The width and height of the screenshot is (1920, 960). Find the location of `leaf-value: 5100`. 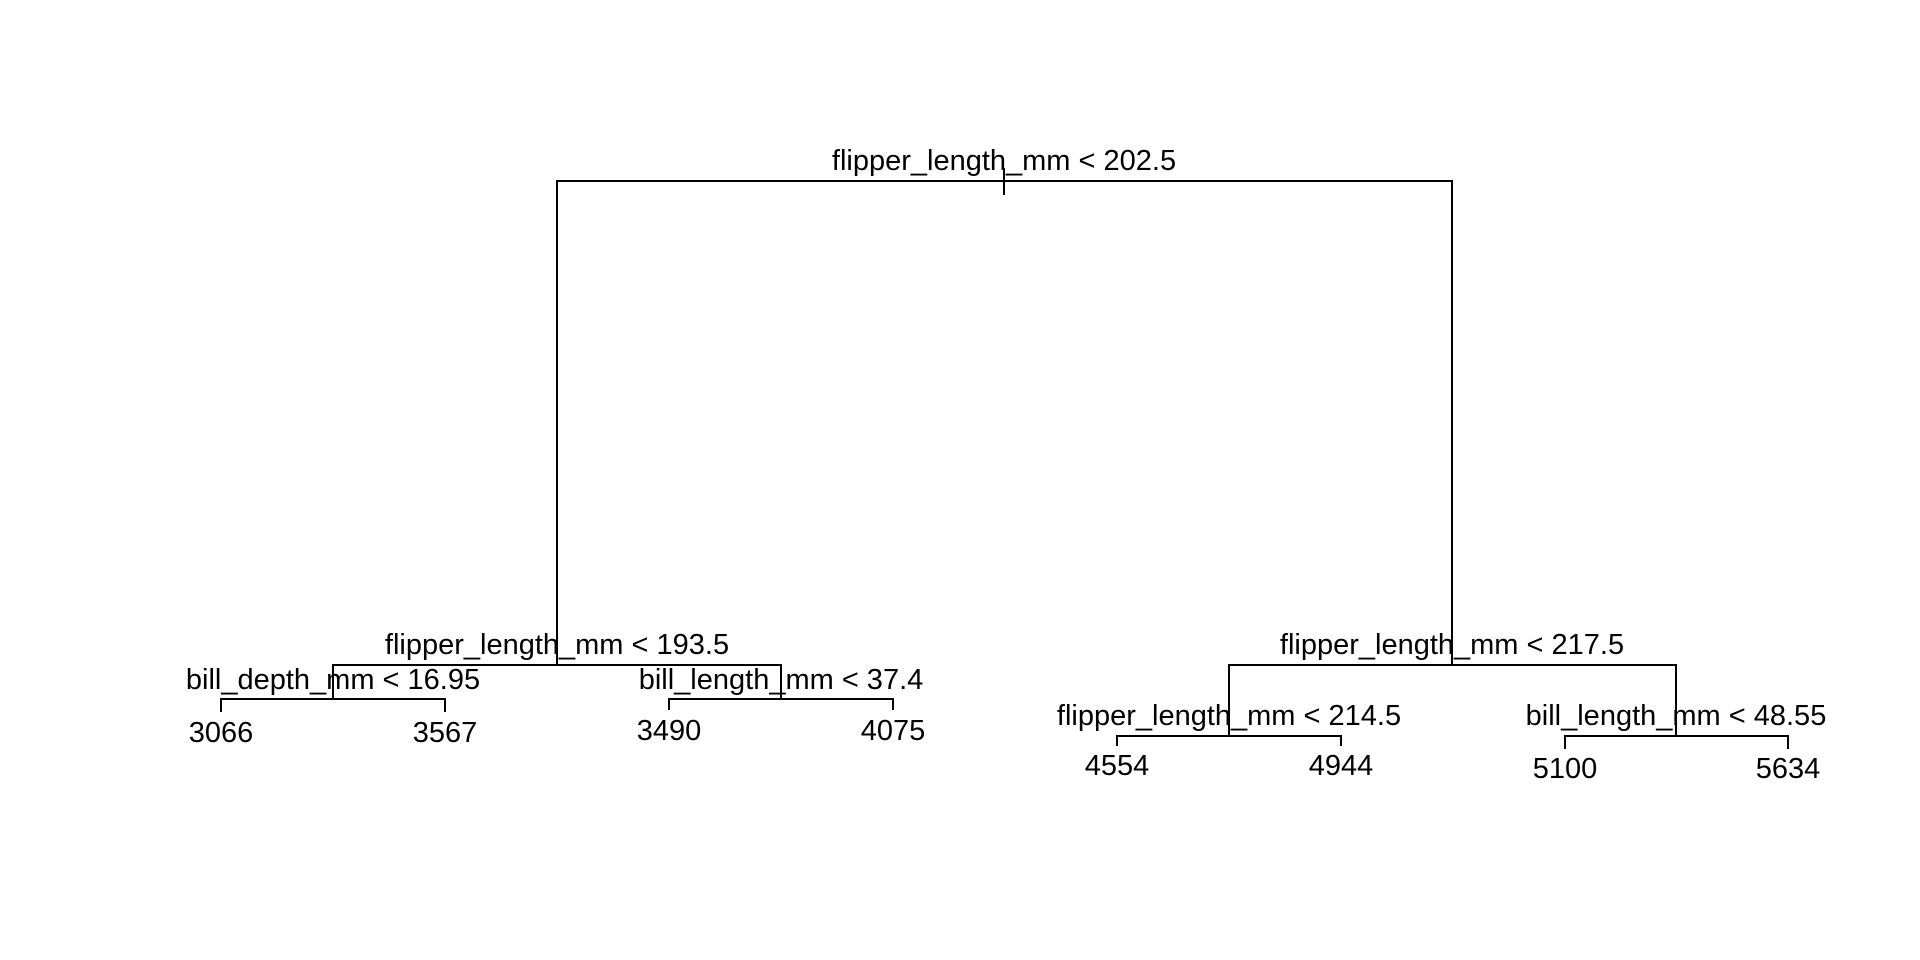

leaf-value: 5100 is located at coordinates (1565, 769).